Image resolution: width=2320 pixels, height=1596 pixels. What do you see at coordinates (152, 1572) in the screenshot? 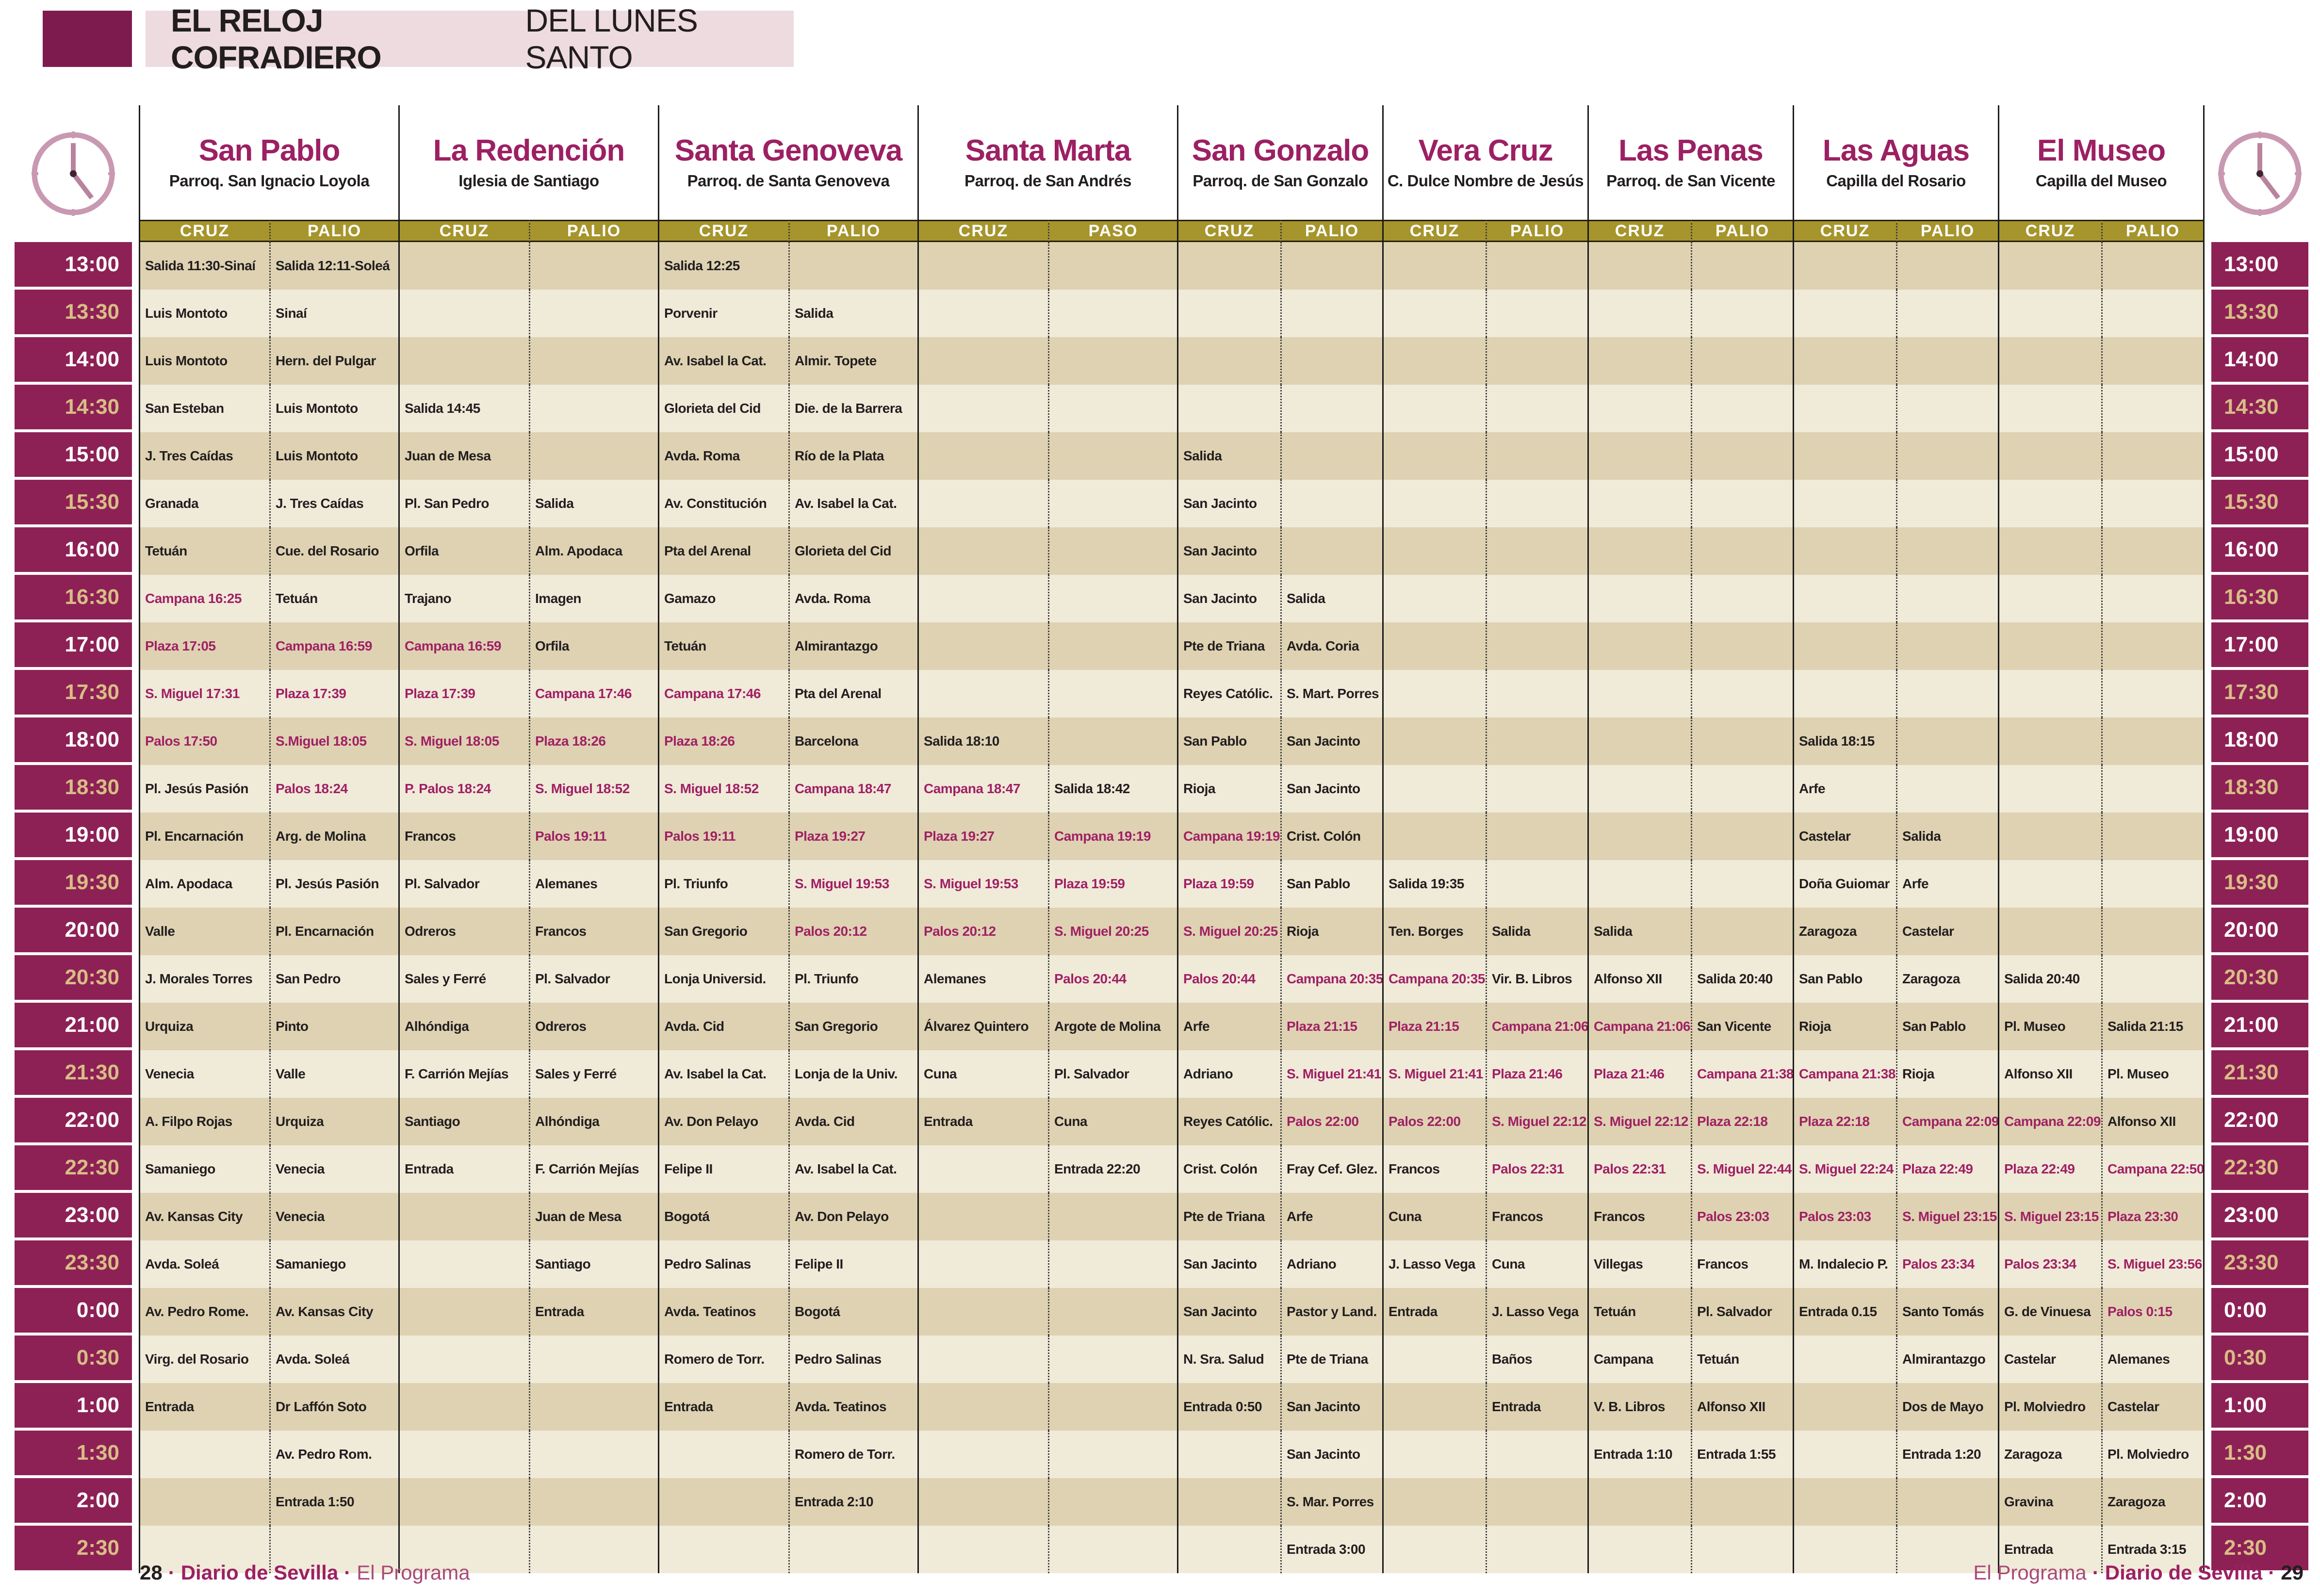
I see `page-number-left: 28` at bounding box center [152, 1572].